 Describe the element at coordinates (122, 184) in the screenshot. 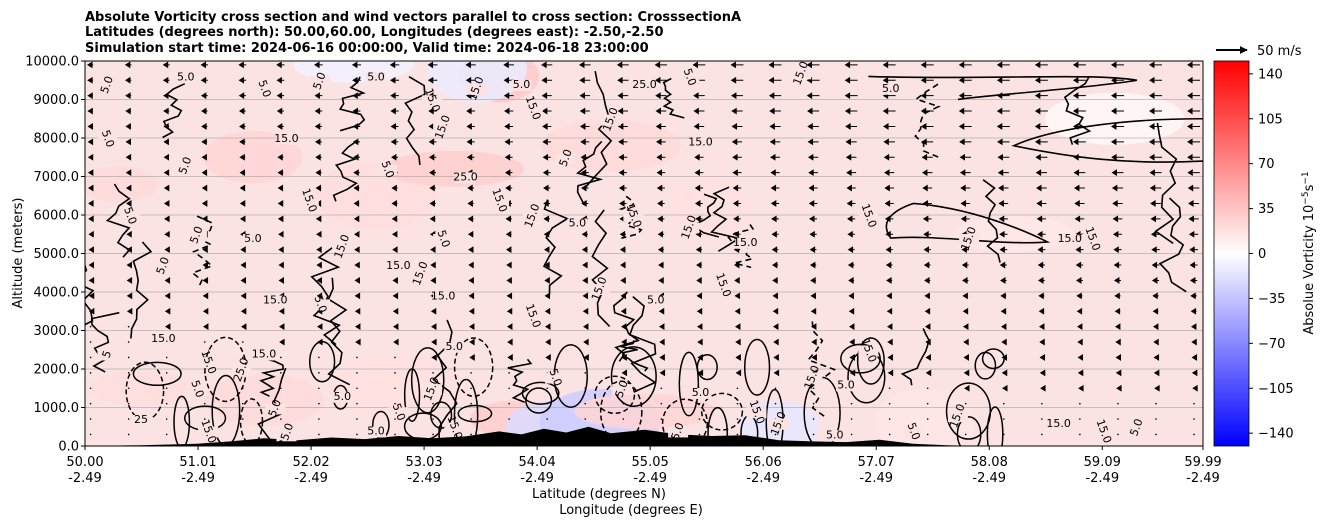

I see `vorticity-patch` at that location.